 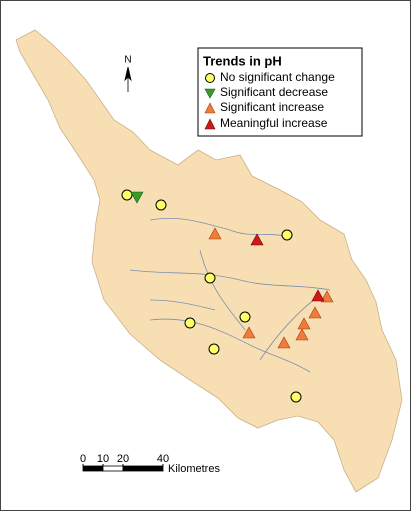 What do you see at coordinates (277, 77) in the screenshot?
I see `legend-label: No significant change` at bounding box center [277, 77].